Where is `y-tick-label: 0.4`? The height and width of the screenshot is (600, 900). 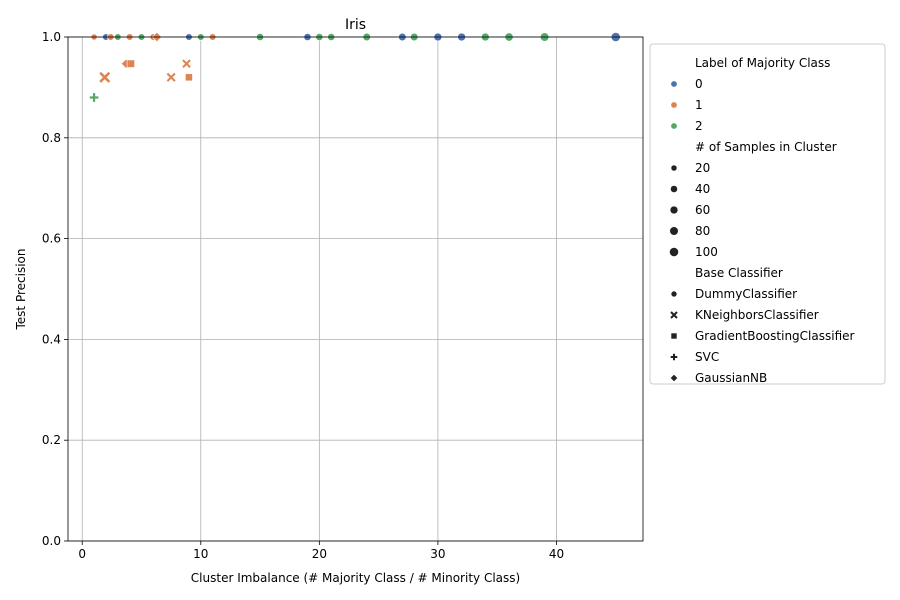 y-tick-label: 0.4 is located at coordinates (51, 339).